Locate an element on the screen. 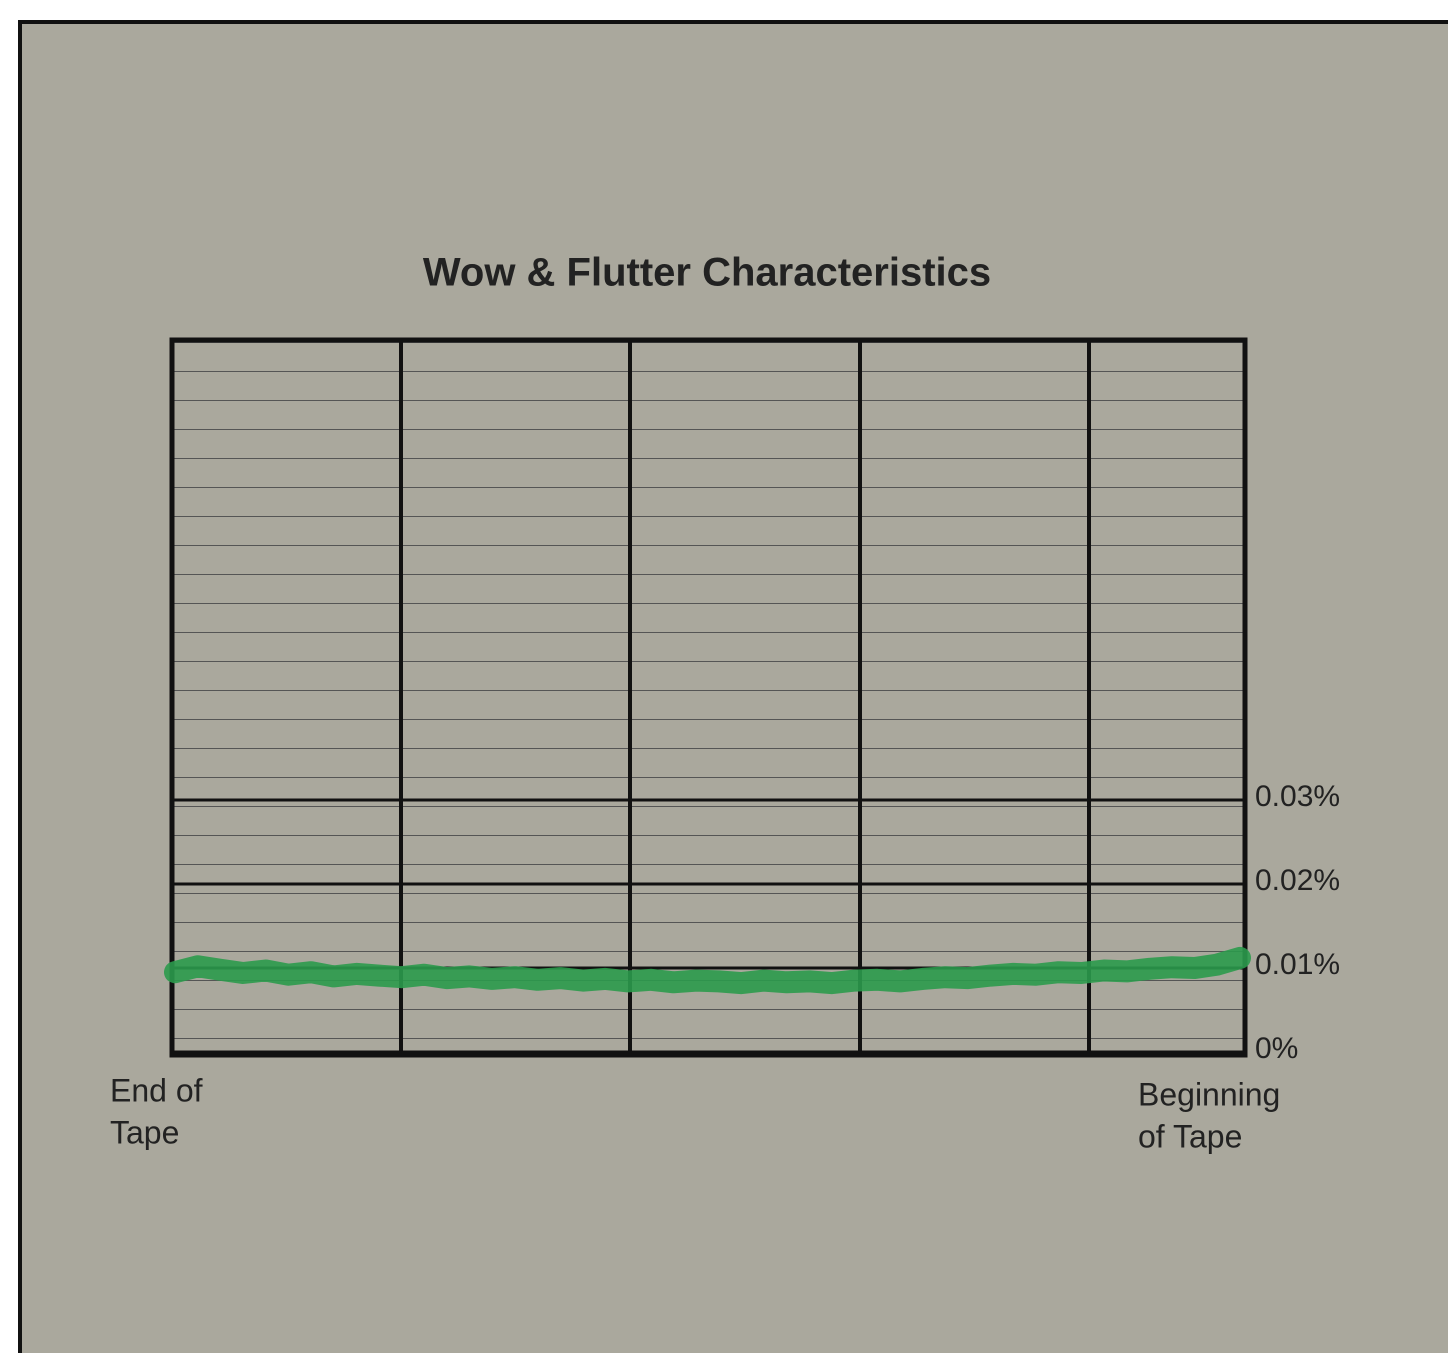 This screenshot has width=1448, height=1353. x-end-label: of Tape is located at coordinates (1190, 1136).